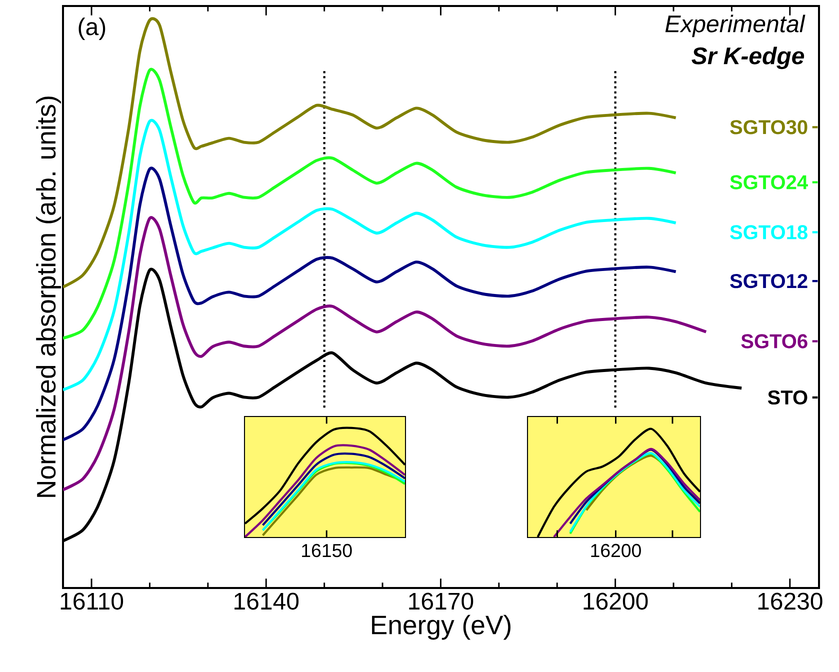 This screenshot has height=672, width=839. What do you see at coordinates (441, 627) in the screenshot?
I see `x-axis-title: Energy (eV)` at bounding box center [441, 627].